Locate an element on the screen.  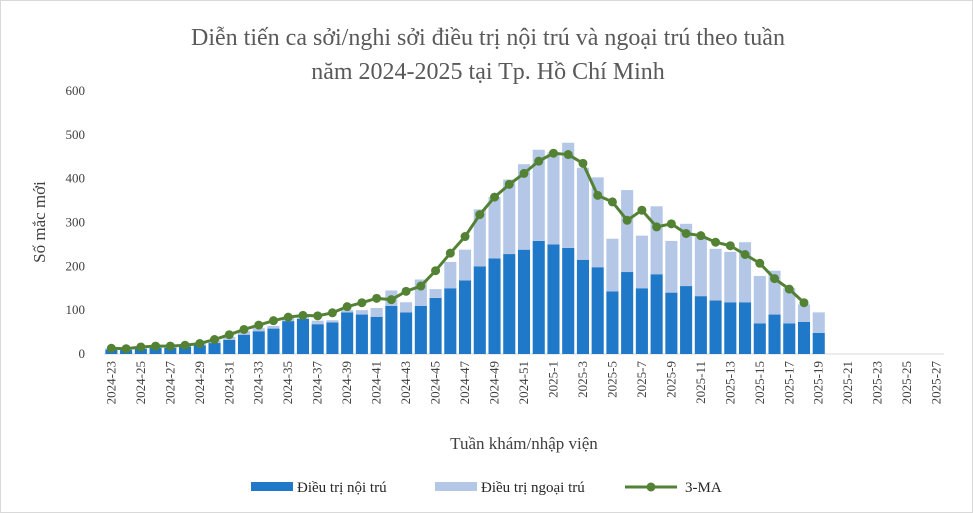
x-tick-label: 2025-15 is located at coordinates (759, 382).